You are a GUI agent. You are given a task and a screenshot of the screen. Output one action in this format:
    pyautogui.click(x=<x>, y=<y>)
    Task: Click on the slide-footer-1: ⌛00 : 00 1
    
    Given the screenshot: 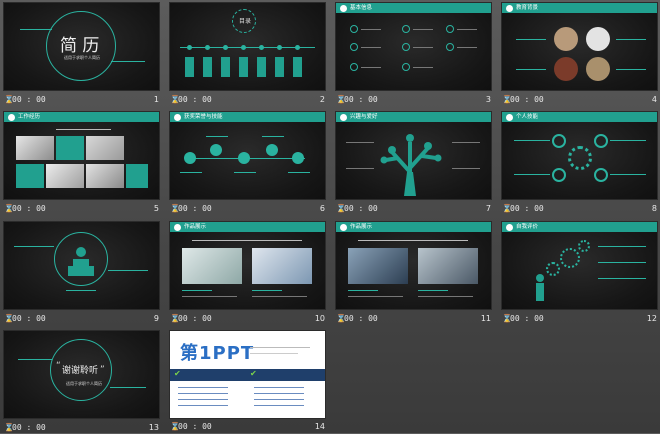 What is the action you would take?
    pyautogui.click(x=81, y=100)
    